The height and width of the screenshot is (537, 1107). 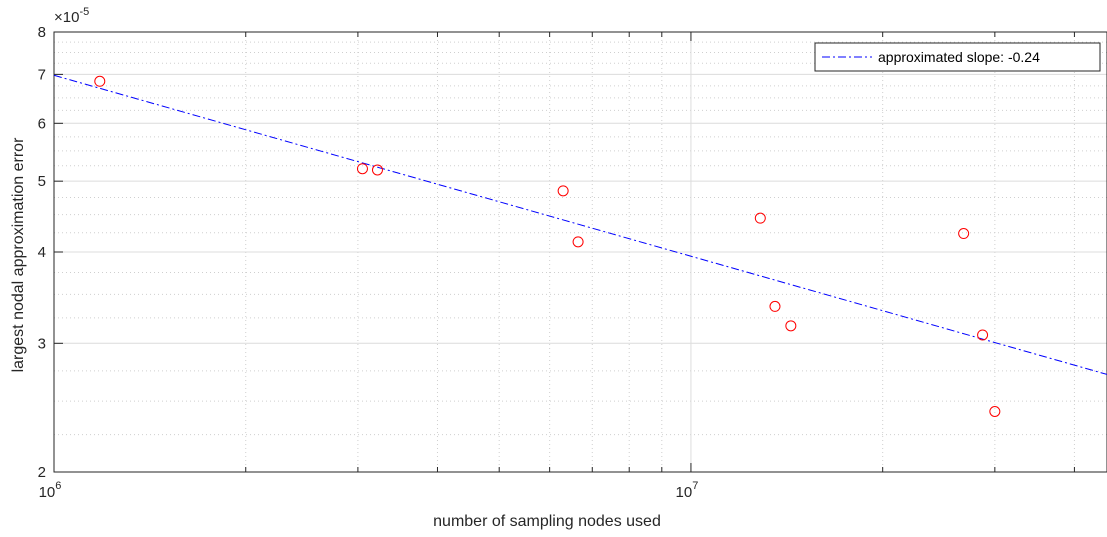 I want to click on x-tick-label: 10⁶, so click(x=50, y=490).